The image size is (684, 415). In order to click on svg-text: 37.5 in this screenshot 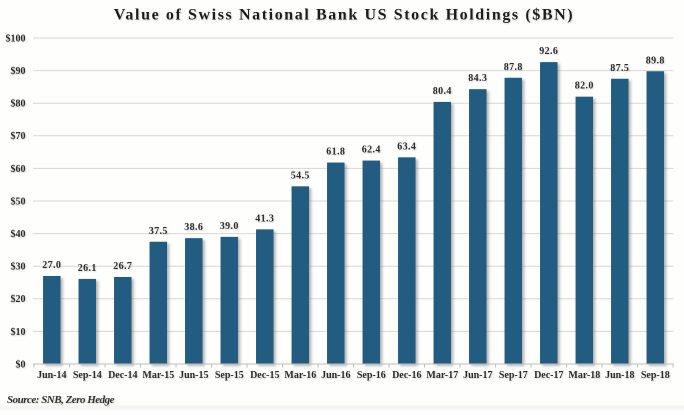, I will do `click(158, 231)`.